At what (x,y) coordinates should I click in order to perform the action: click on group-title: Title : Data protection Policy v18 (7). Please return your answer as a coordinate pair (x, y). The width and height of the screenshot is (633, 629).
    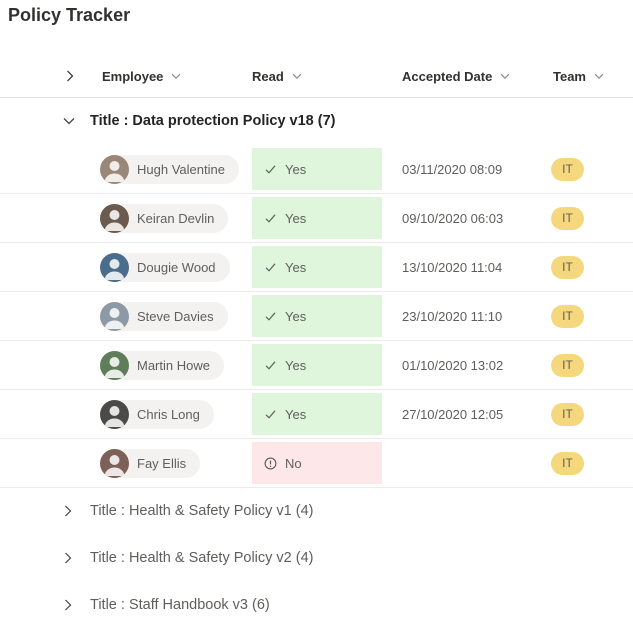
    Looking at the image, I should click on (213, 121).